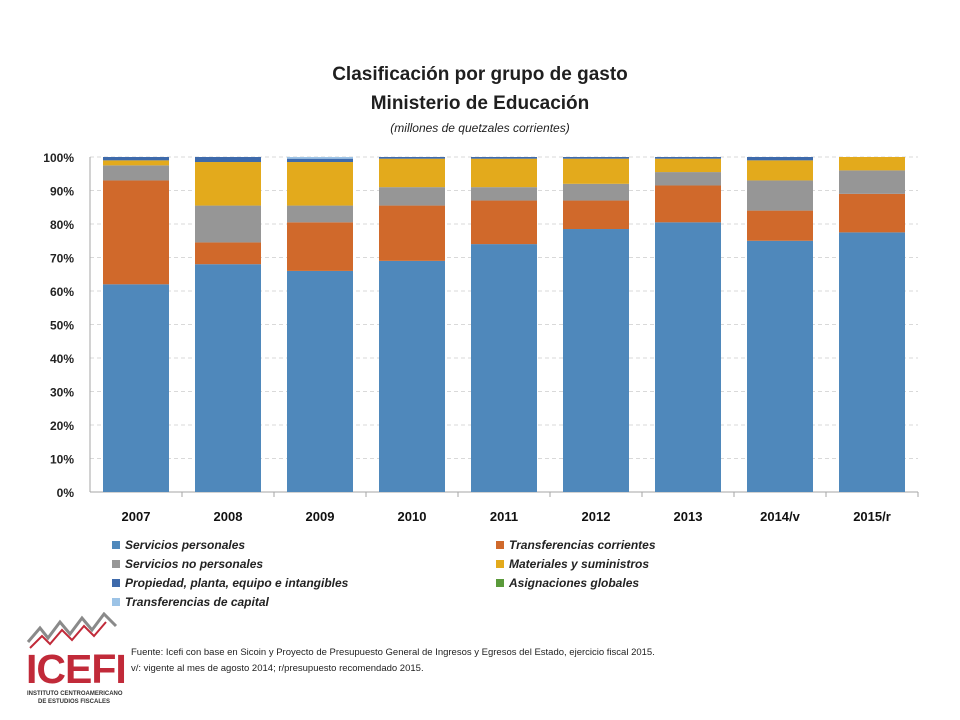 The width and height of the screenshot is (960, 720). Describe the element at coordinates (574, 583) in the screenshot. I see `legend-label: Asignaciones globales` at that location.